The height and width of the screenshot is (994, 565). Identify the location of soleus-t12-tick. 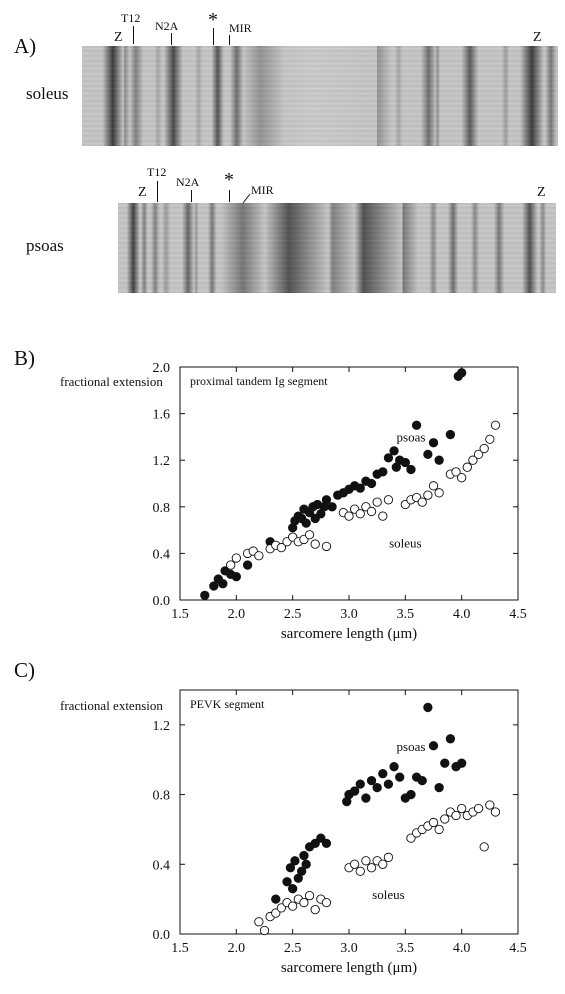
(133, 35).